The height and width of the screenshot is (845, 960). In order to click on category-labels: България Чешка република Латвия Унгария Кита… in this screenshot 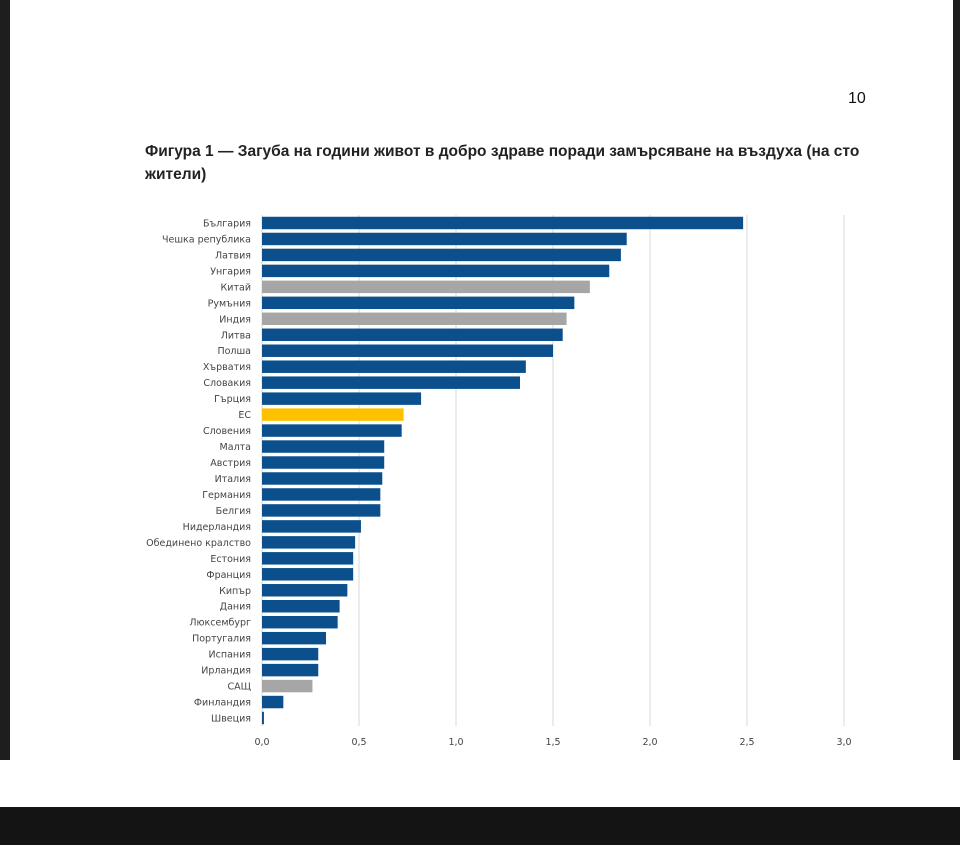, I will do `click(198, 471)`.